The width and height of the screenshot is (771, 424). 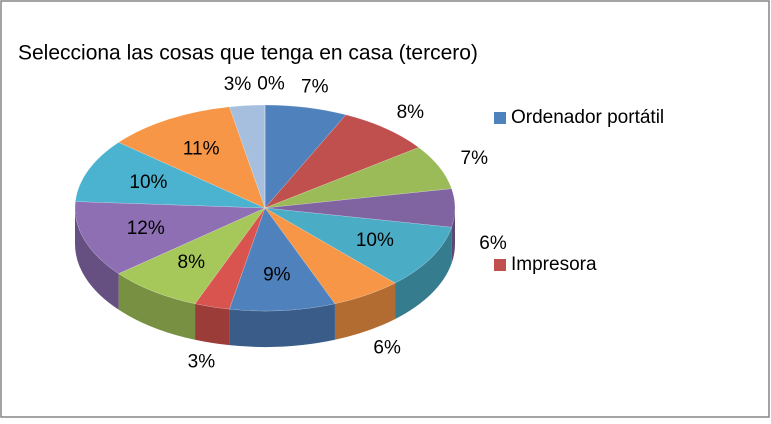 What do you see at coordinates (587, 117) in the screenshot?
I see `legend-label: Ordenador portátil` at bounding box center [587, 117].